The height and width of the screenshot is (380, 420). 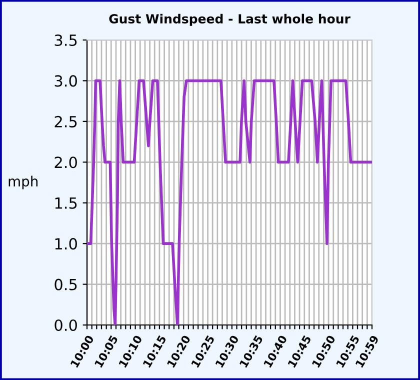 I want to click on y-tick-label: 0.0, so click(x=65, y=325).